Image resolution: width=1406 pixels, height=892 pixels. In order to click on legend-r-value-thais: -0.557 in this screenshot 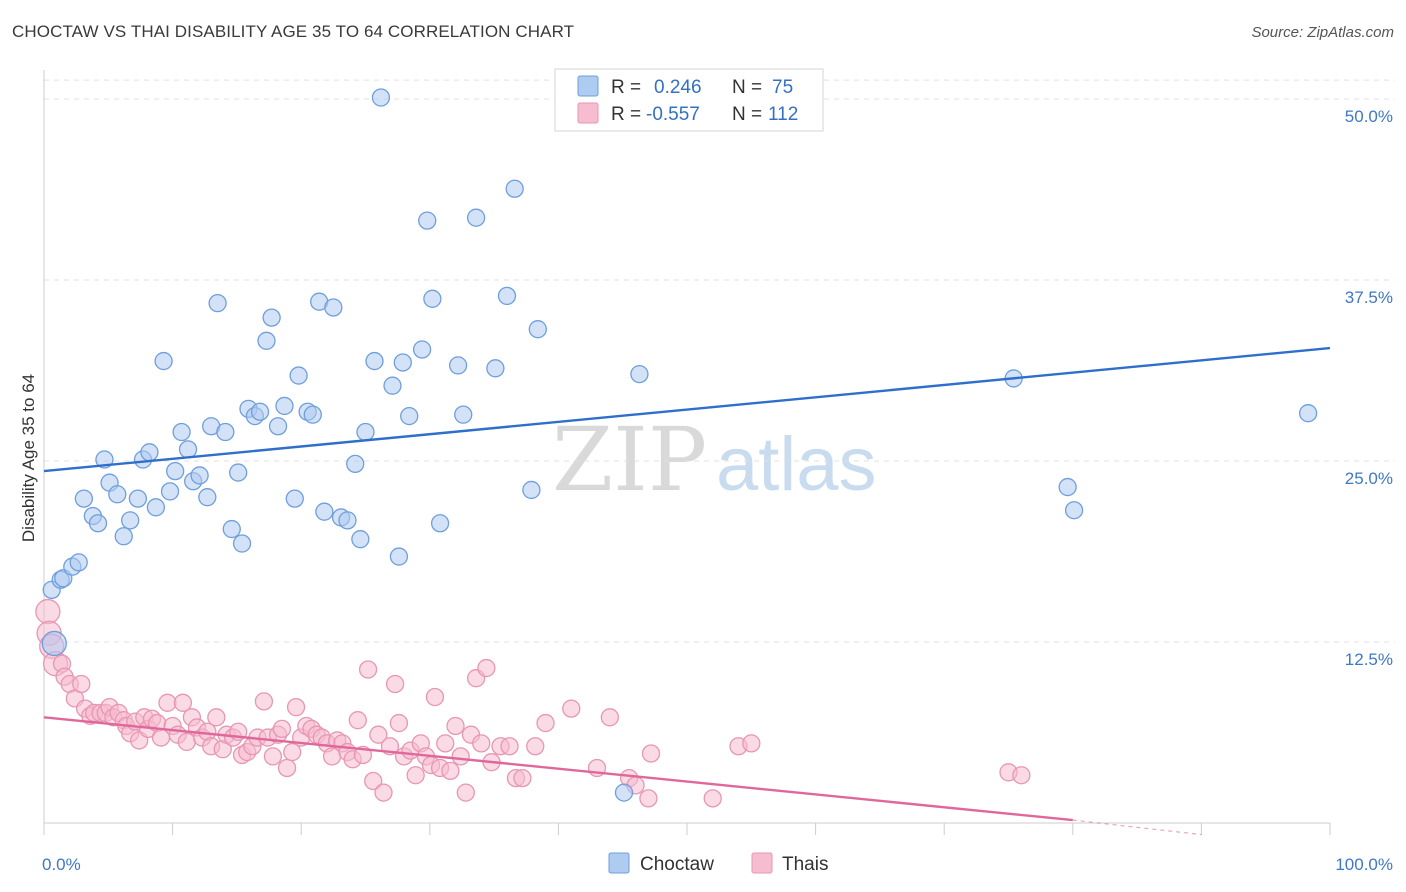, I will do `click(673, 114)`.